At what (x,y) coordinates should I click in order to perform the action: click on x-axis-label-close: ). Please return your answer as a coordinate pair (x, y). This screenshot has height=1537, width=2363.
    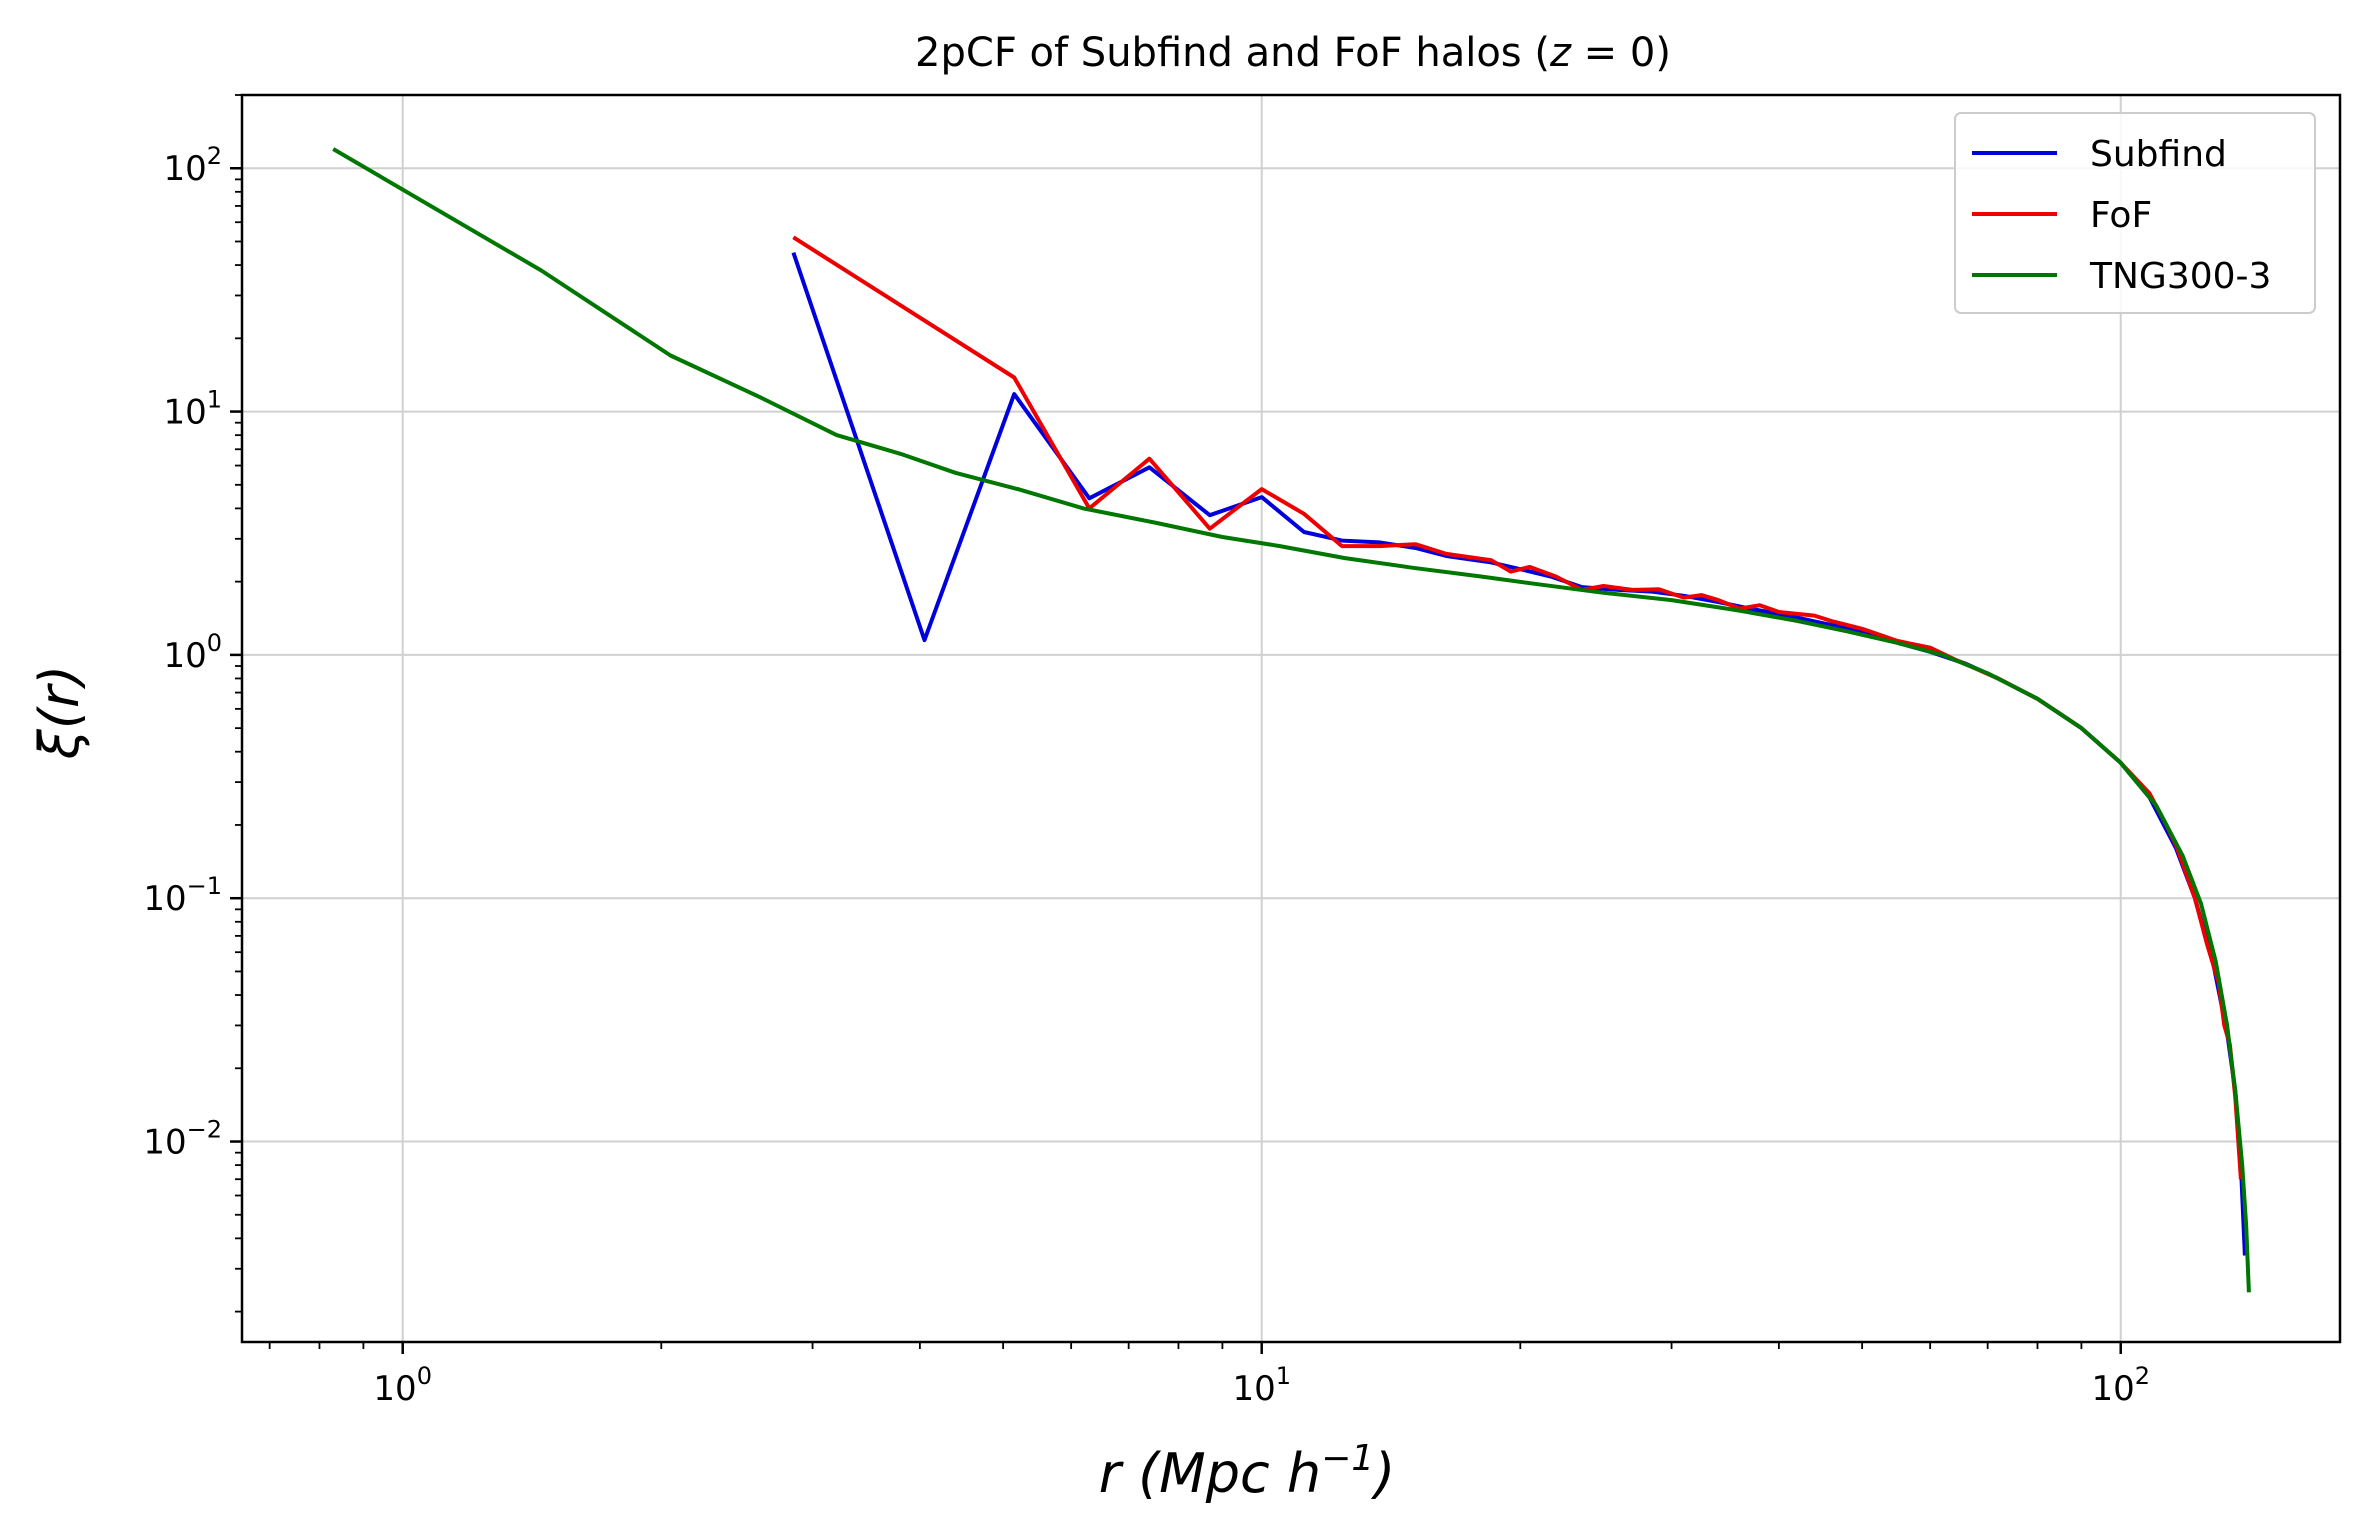
    Looking at the image, I should click on (1382, 1473).